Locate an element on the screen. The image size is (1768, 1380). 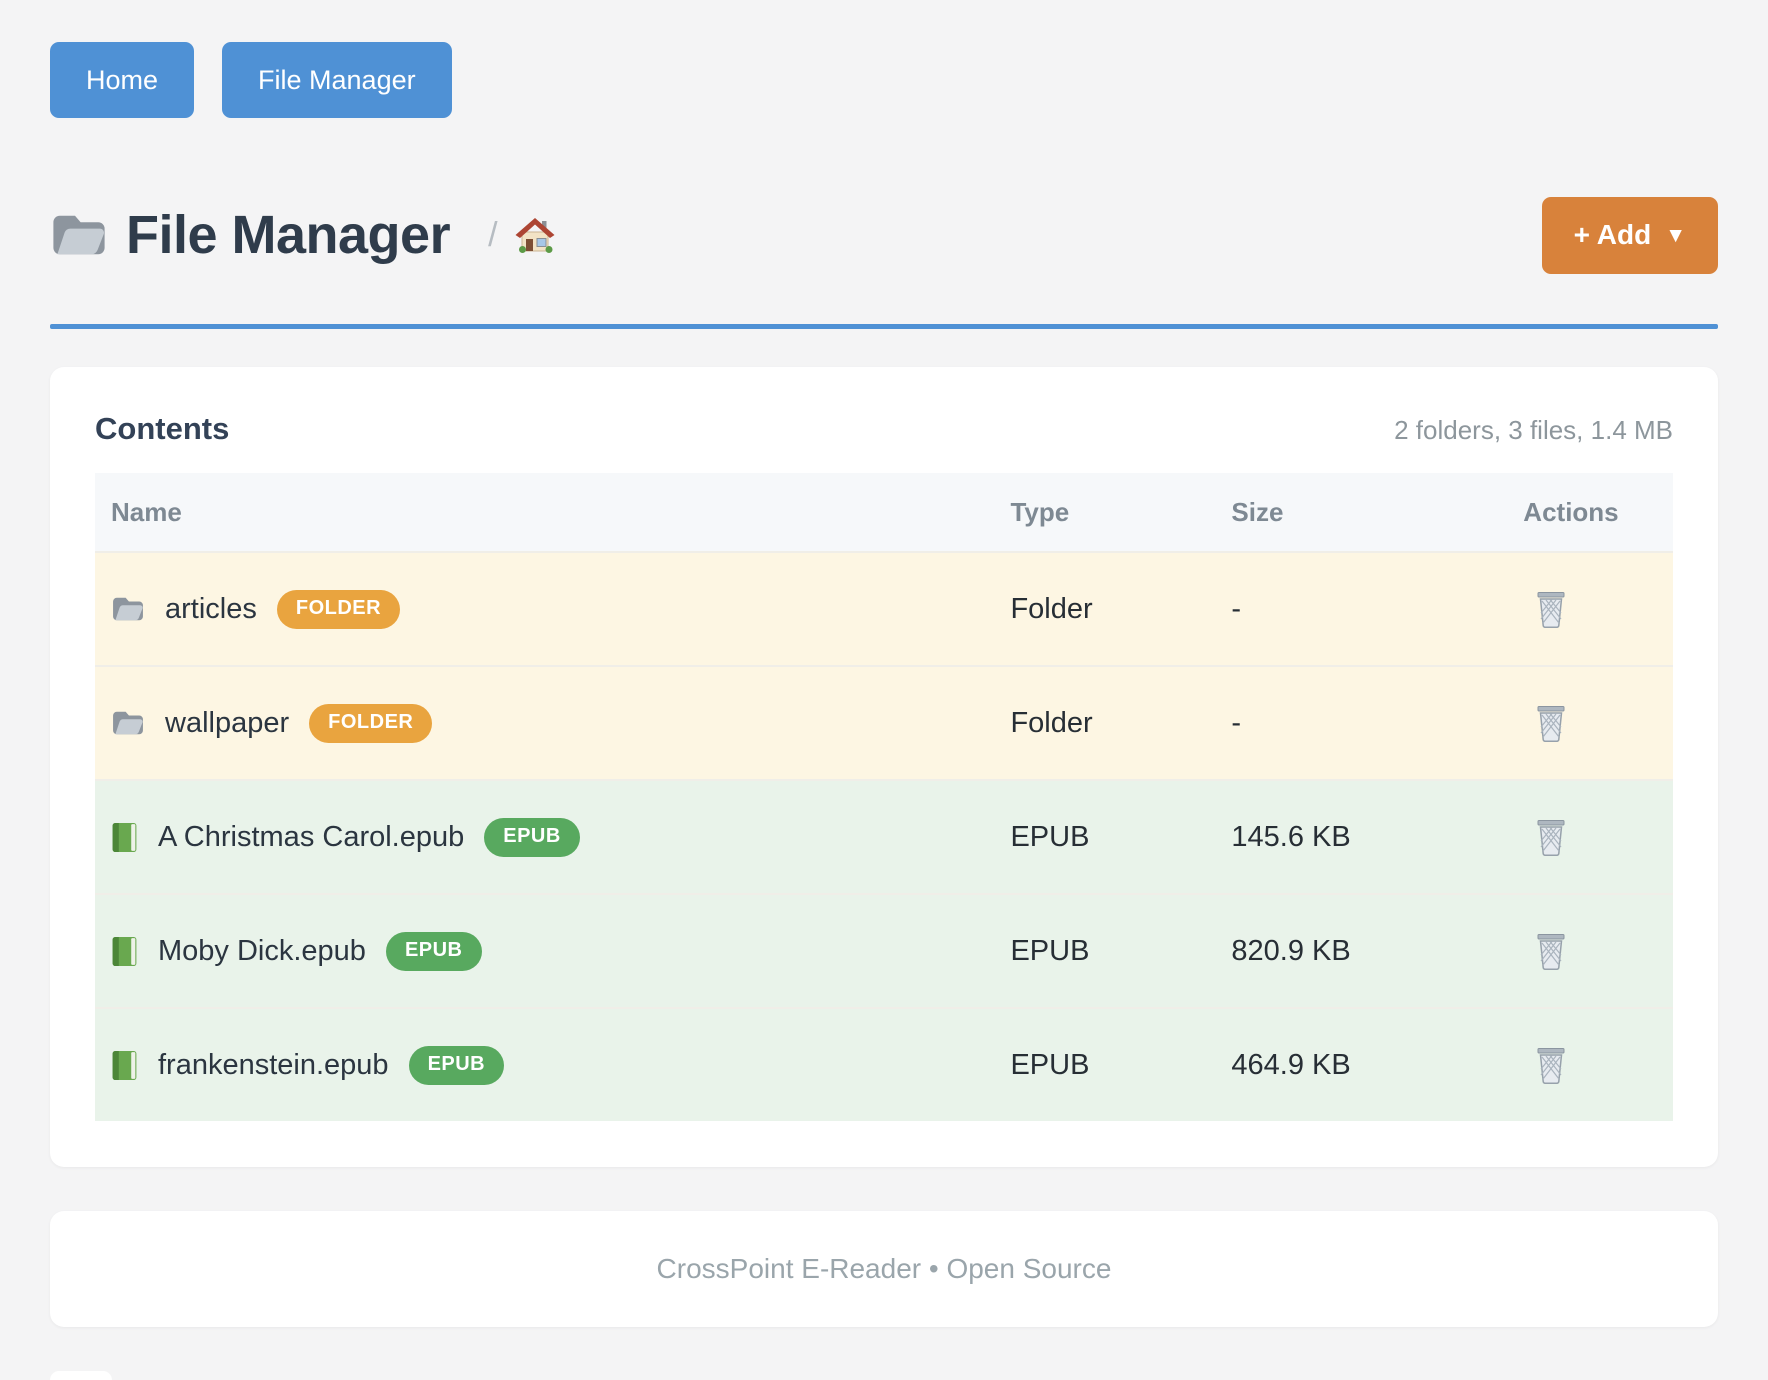
table-header-row: Name Type Size Actions is located at coordinates (884, 512).